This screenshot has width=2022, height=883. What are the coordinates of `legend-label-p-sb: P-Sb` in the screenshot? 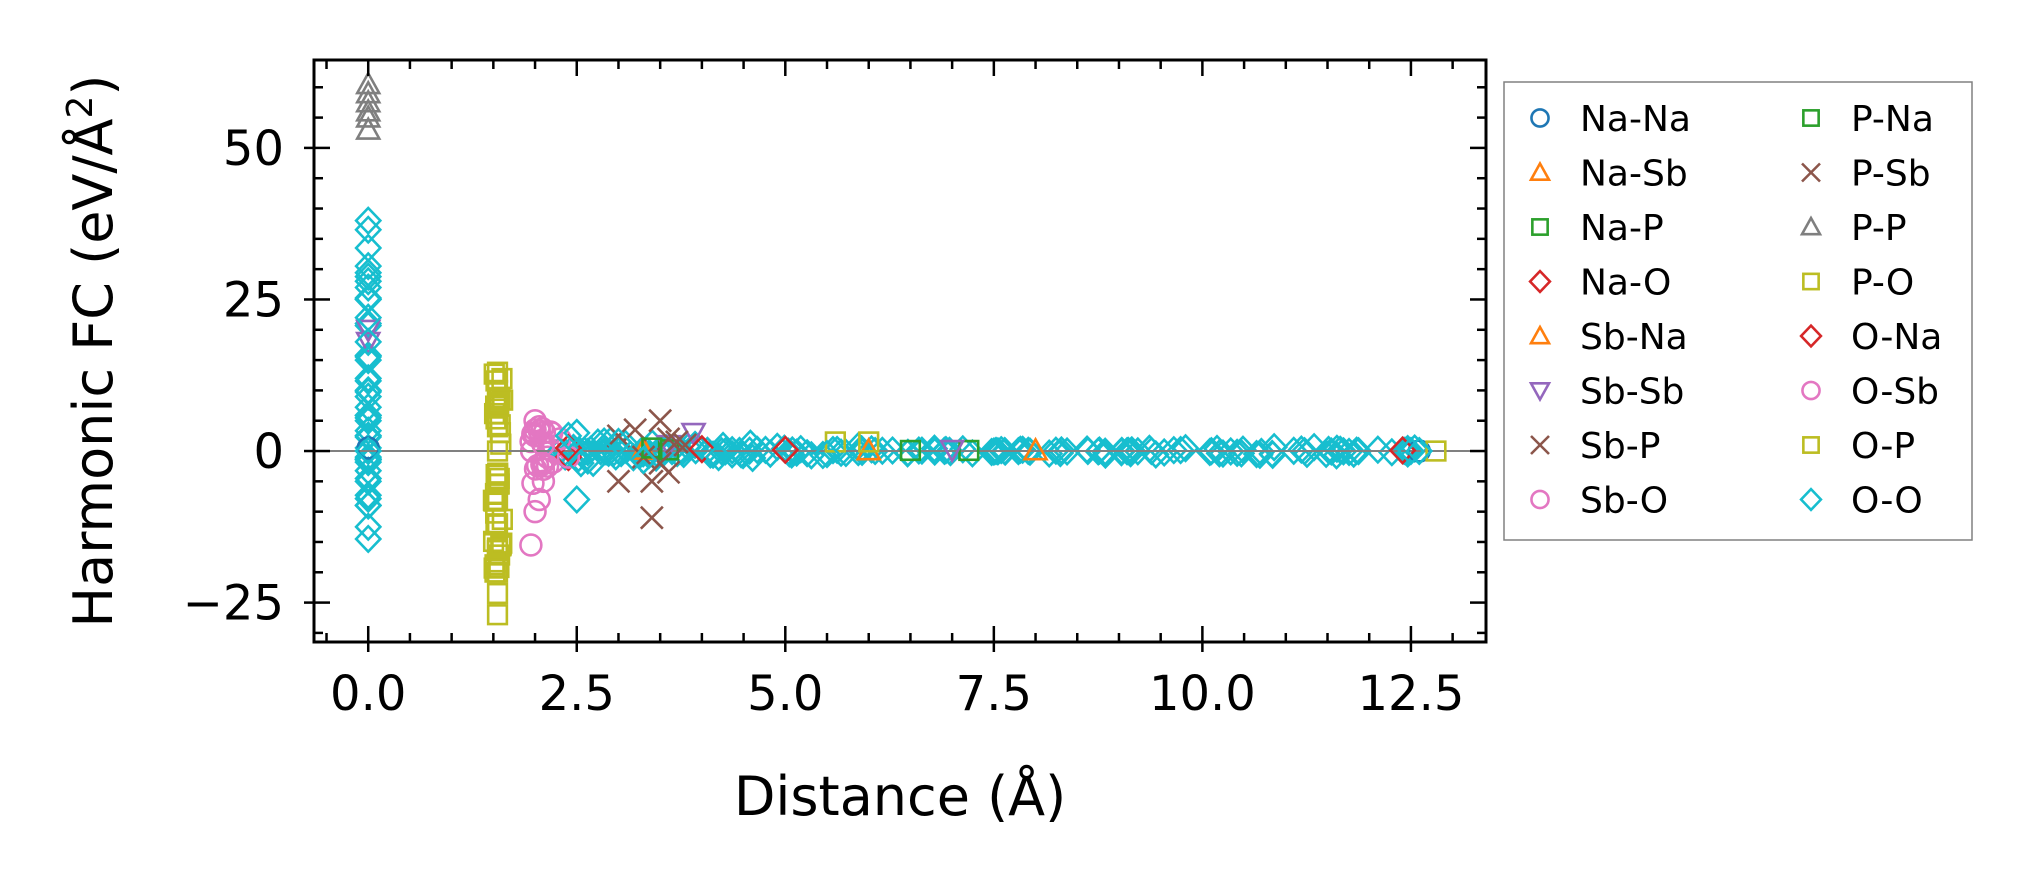 It's located at (1891, 174).